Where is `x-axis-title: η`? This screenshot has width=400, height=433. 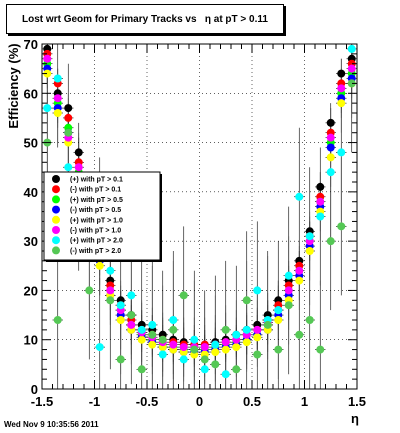 x-axis-title: η is located at coordinates (355, 418).